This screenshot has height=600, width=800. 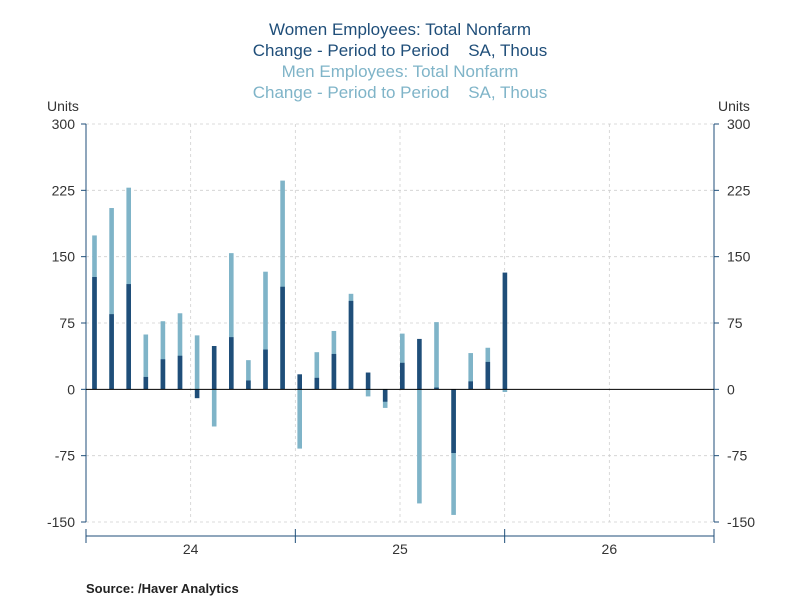 What do you see at coordinates (64, 124) in the screenshot?
I see `y-tick-label-left: 300` at bounding box center [64, 124].